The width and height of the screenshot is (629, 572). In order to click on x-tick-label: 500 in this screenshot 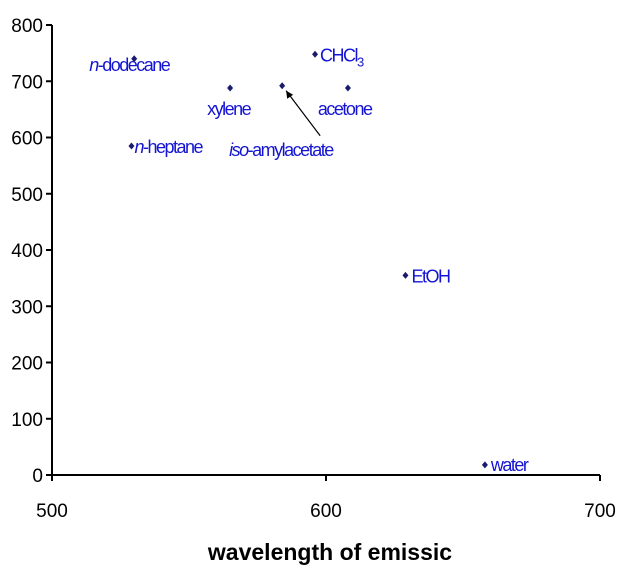, I will do `click(52, 511)`.